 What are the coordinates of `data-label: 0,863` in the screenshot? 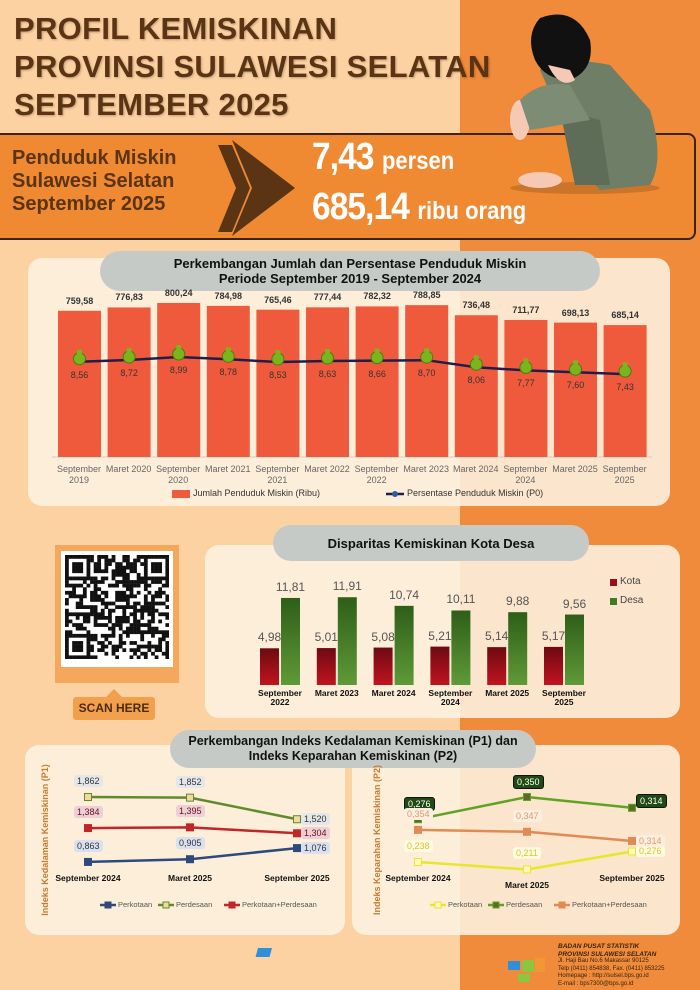 It's located at (88, 845).